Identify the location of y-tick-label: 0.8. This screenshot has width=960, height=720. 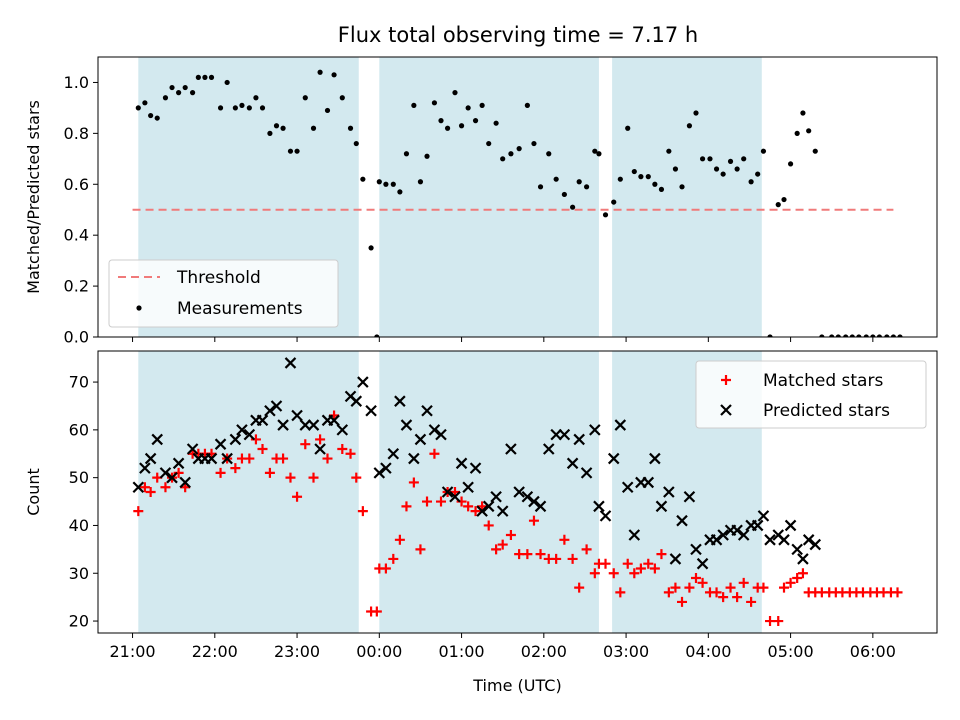
(76, 133).